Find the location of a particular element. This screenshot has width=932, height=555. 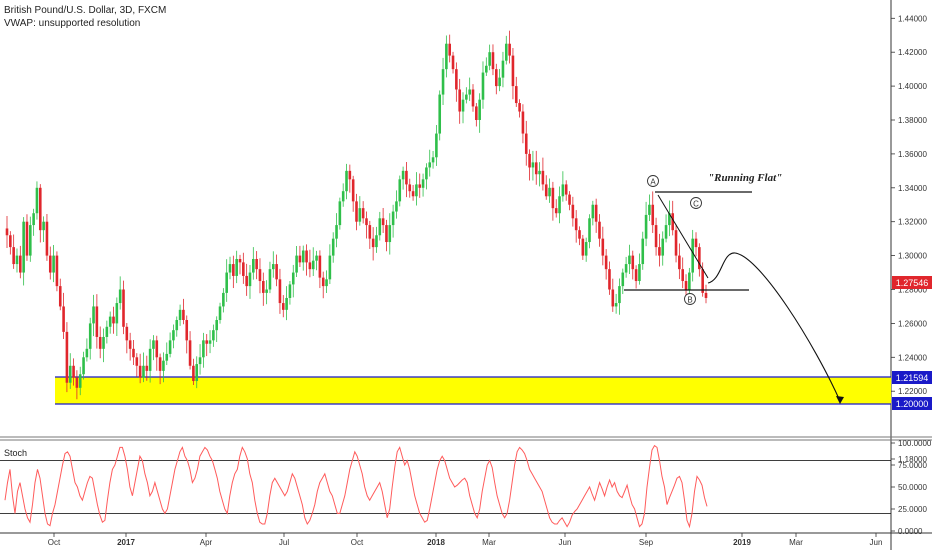

support-zone is located at coordinates (473, 390).